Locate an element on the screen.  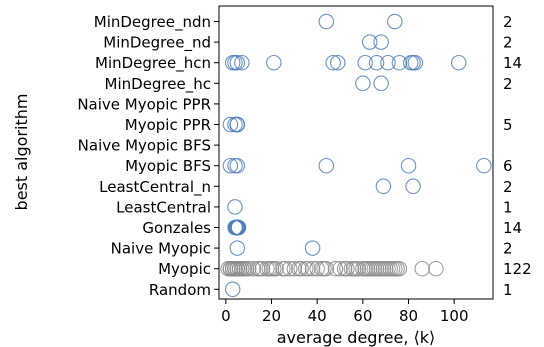
y-tick-label-naive-myopic-ppr: Naive Myopic PPR is located at coordinates (144, 104).